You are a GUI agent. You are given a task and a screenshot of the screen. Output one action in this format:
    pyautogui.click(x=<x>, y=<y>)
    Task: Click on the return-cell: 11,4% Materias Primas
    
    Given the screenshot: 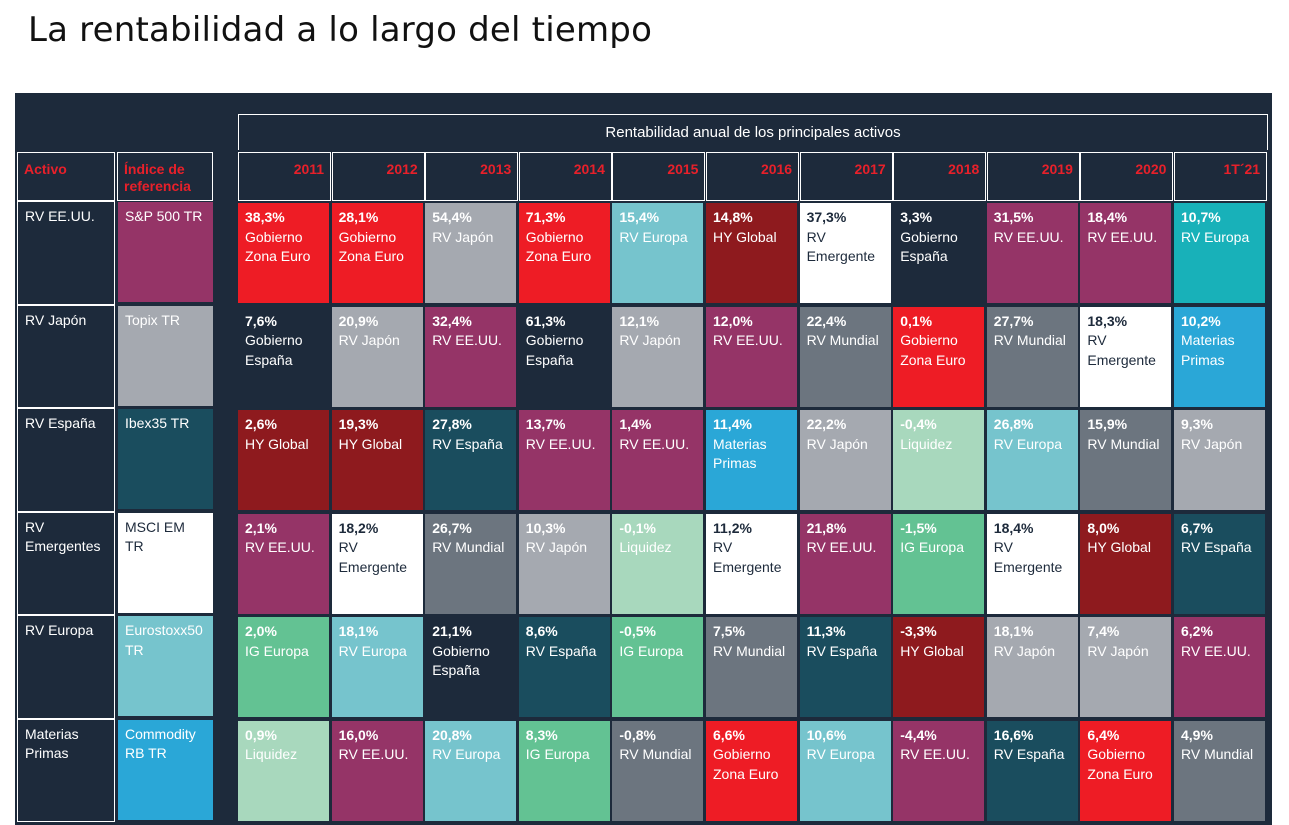 What is the action you would take?
    pyautogui.click(x=751, y=460)
    